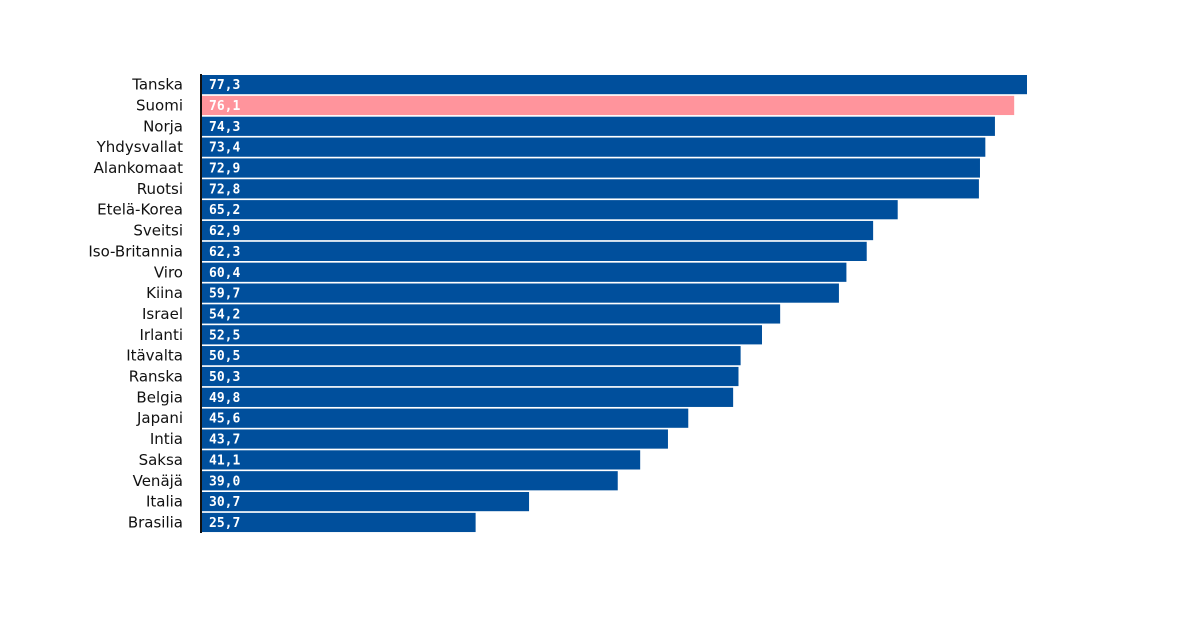 The image size is (1200, 630). What do you see at coordinates (224, 106) in the screenshot?
I see `value-label-suomi: 76,1` at bounding box center [224, 106].